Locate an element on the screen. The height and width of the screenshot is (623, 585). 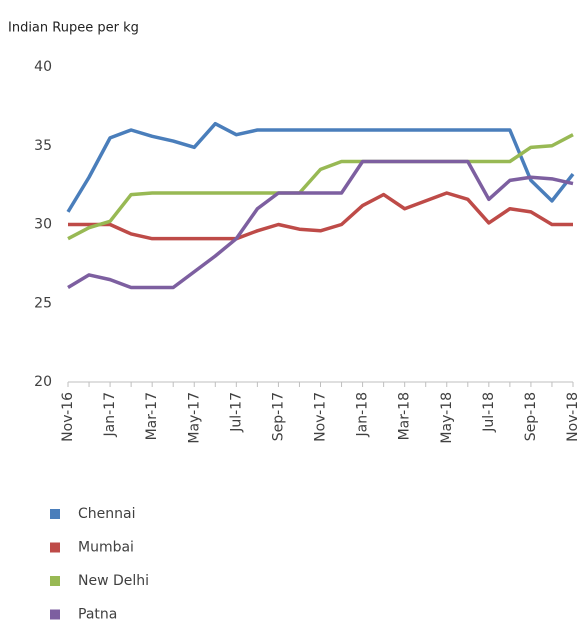
x-tick-label: Jan-17 is located at coordinates (110, 414).